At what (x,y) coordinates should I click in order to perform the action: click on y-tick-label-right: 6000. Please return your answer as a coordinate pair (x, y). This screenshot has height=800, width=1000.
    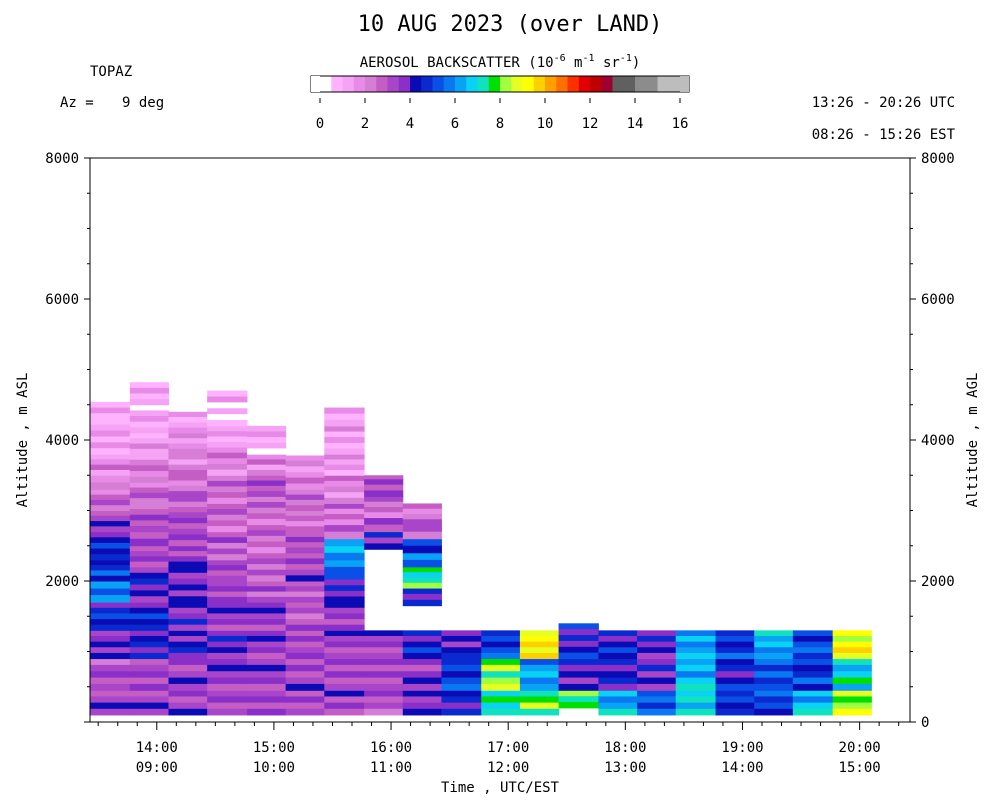
    Looking at the image, I should click on (938, 300).